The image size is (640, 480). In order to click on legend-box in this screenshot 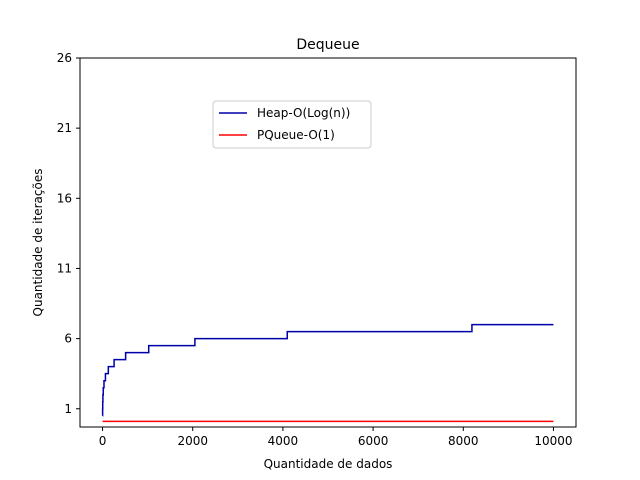, I will do `click(292, 124)`.